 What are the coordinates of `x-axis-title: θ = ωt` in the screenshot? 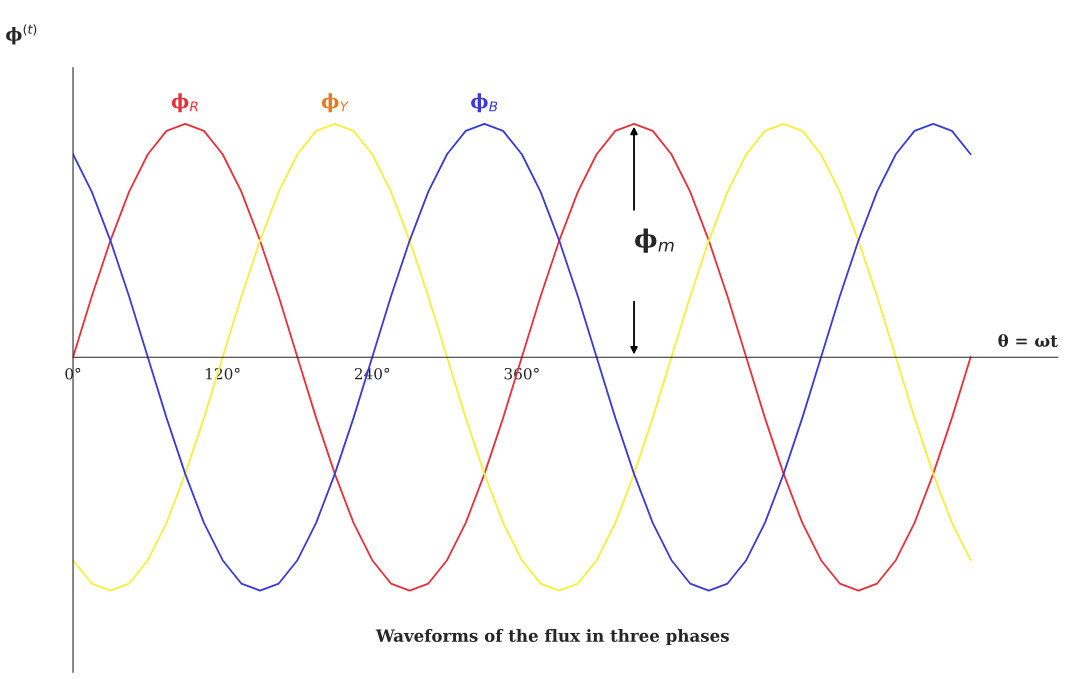 It's located at (1028, 340).